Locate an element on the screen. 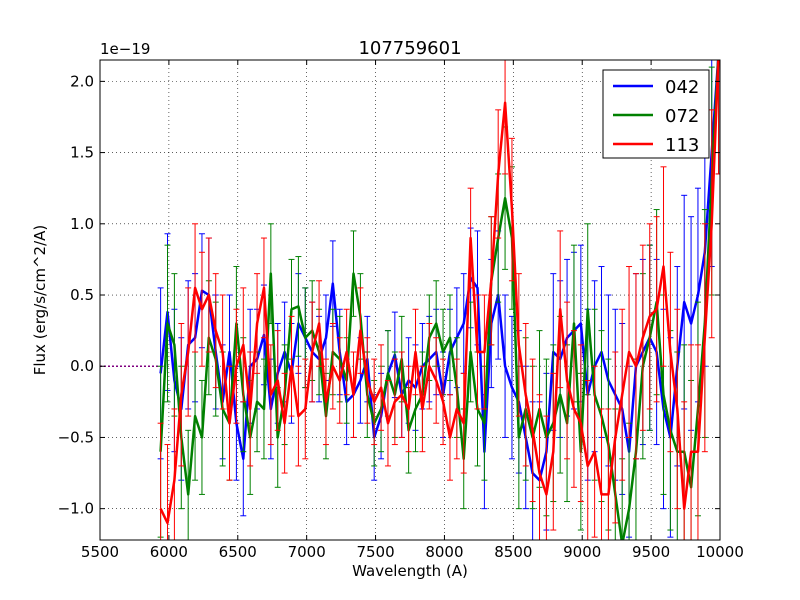  y-tick-label: 1.0 is located at coordinates (82, 224).